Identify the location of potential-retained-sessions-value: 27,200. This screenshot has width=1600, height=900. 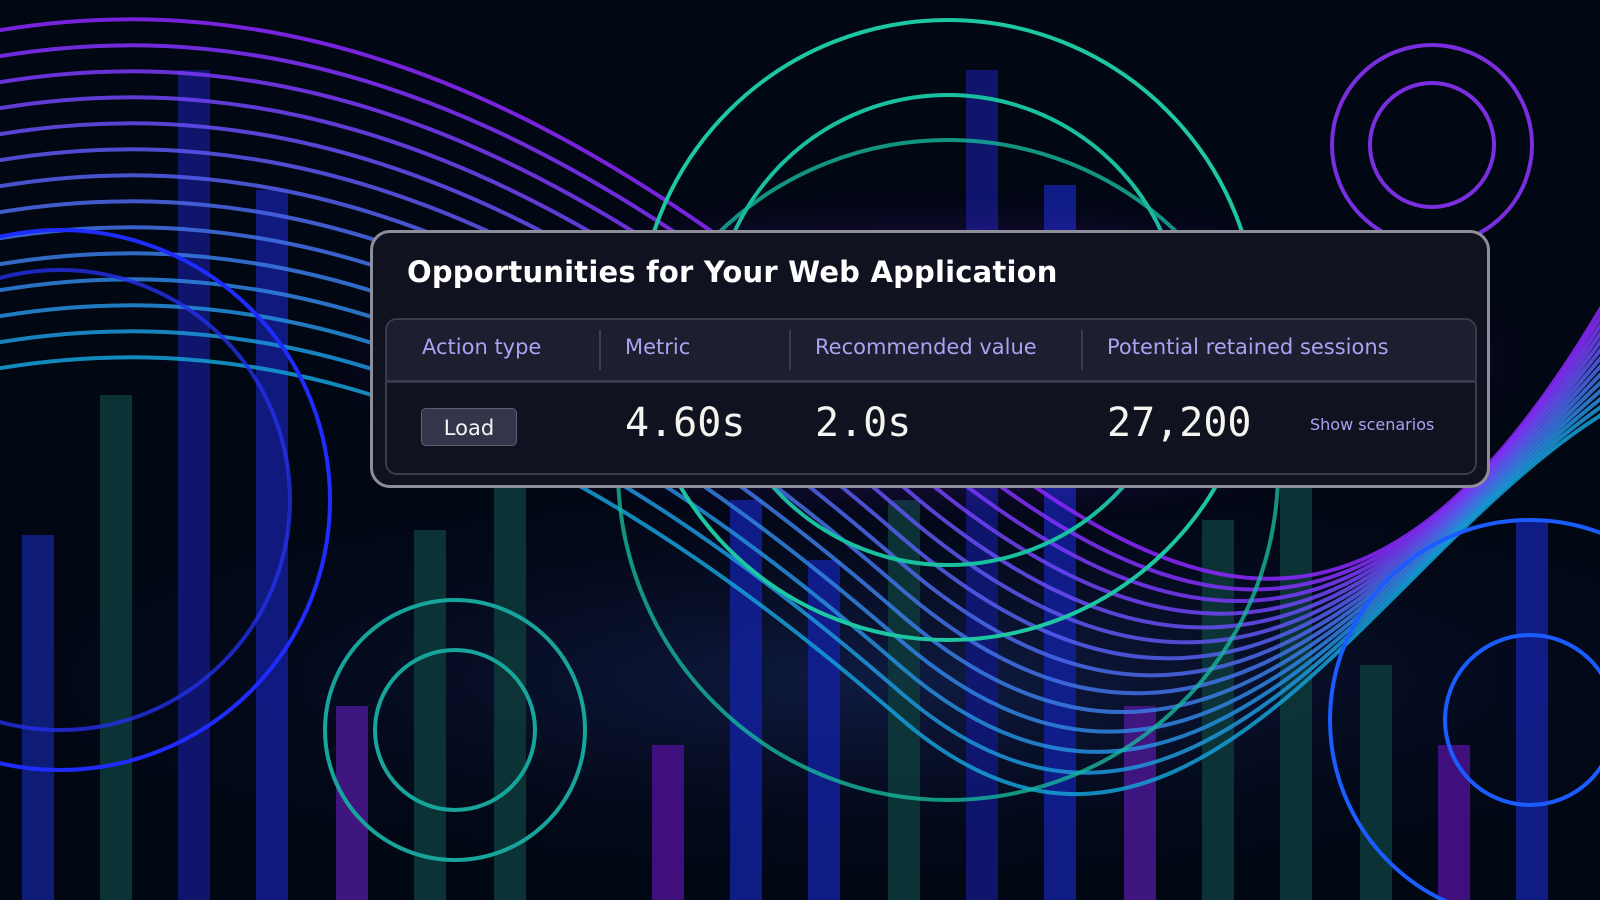
(1179, 423).